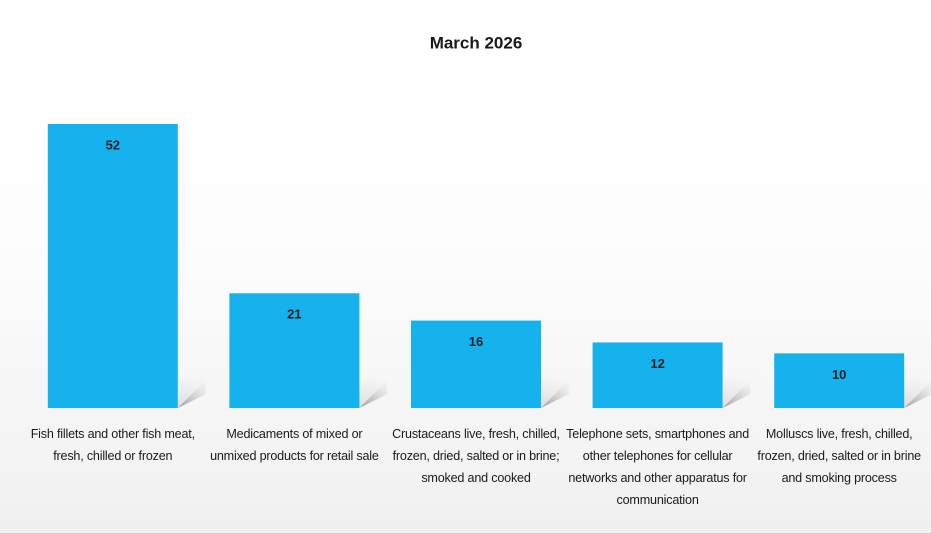  Describe the element at coordinates (657, 363) in the screenshot. I see `data-label: 12` at that location.